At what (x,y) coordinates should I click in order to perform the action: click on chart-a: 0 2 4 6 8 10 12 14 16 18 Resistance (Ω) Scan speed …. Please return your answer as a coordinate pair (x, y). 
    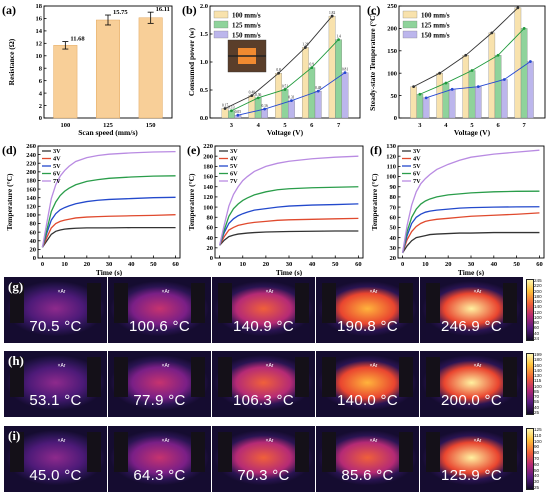
    Looking at the image, I should click on (87, 70).